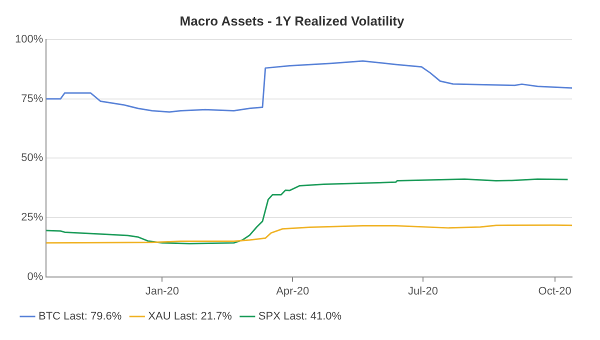  What do you see at coordinates (293, 291) in the screenshot?
I see `x-tick-label: Apr-20` at bounding box center [293, 291].